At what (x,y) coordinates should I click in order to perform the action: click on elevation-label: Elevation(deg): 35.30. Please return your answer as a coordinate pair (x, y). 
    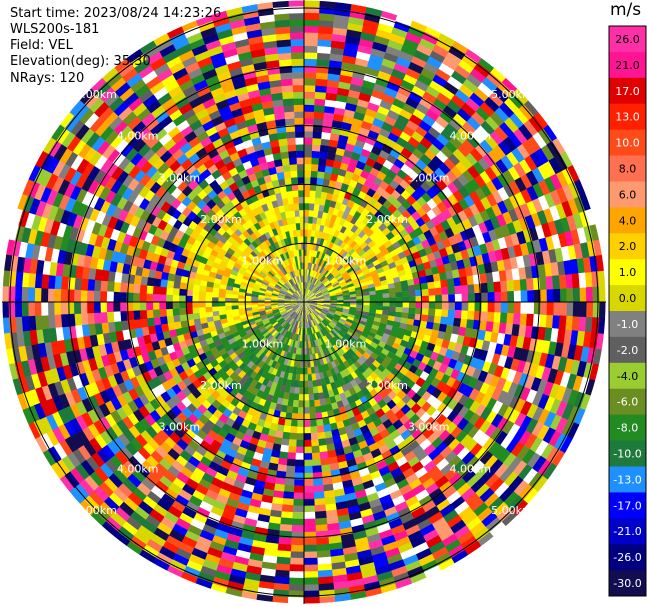
    Looking at the image, I should click on (80, 61).